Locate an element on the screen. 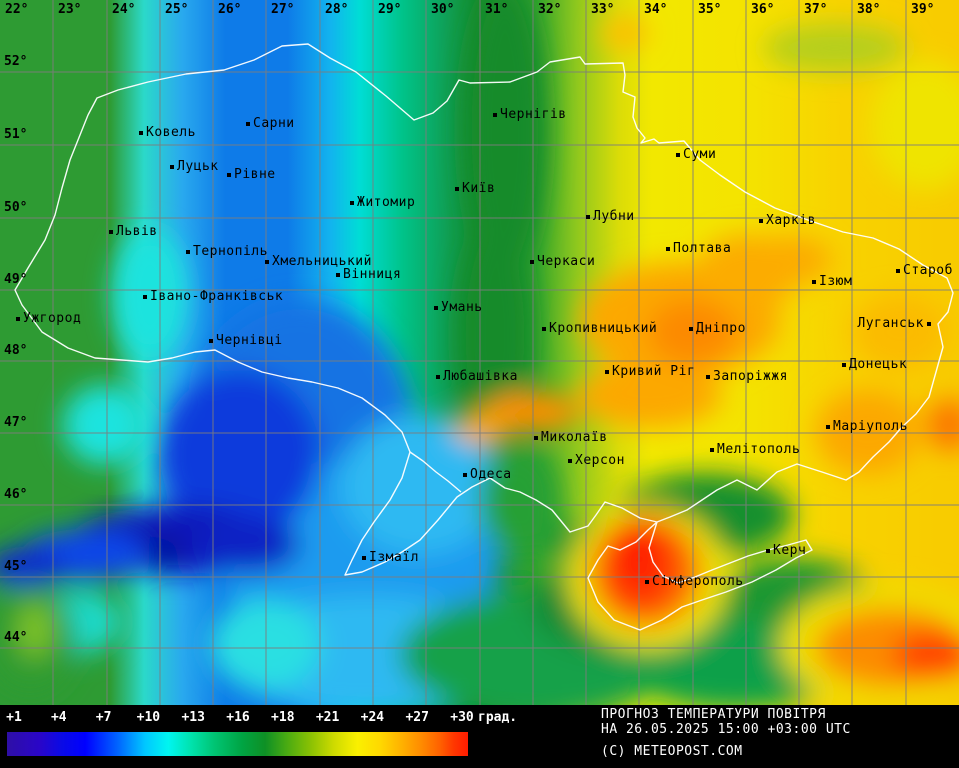  scale-tick-label: +27 is located at coordinates (417, 717).